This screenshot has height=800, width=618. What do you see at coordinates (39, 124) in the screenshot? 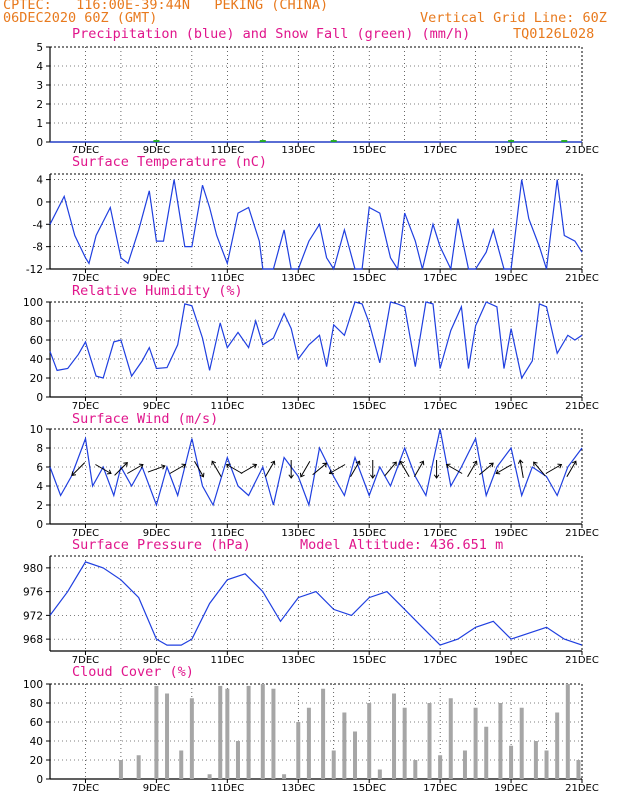
I see `precip-ytick-label: 1` at bounding box center [39, 124].